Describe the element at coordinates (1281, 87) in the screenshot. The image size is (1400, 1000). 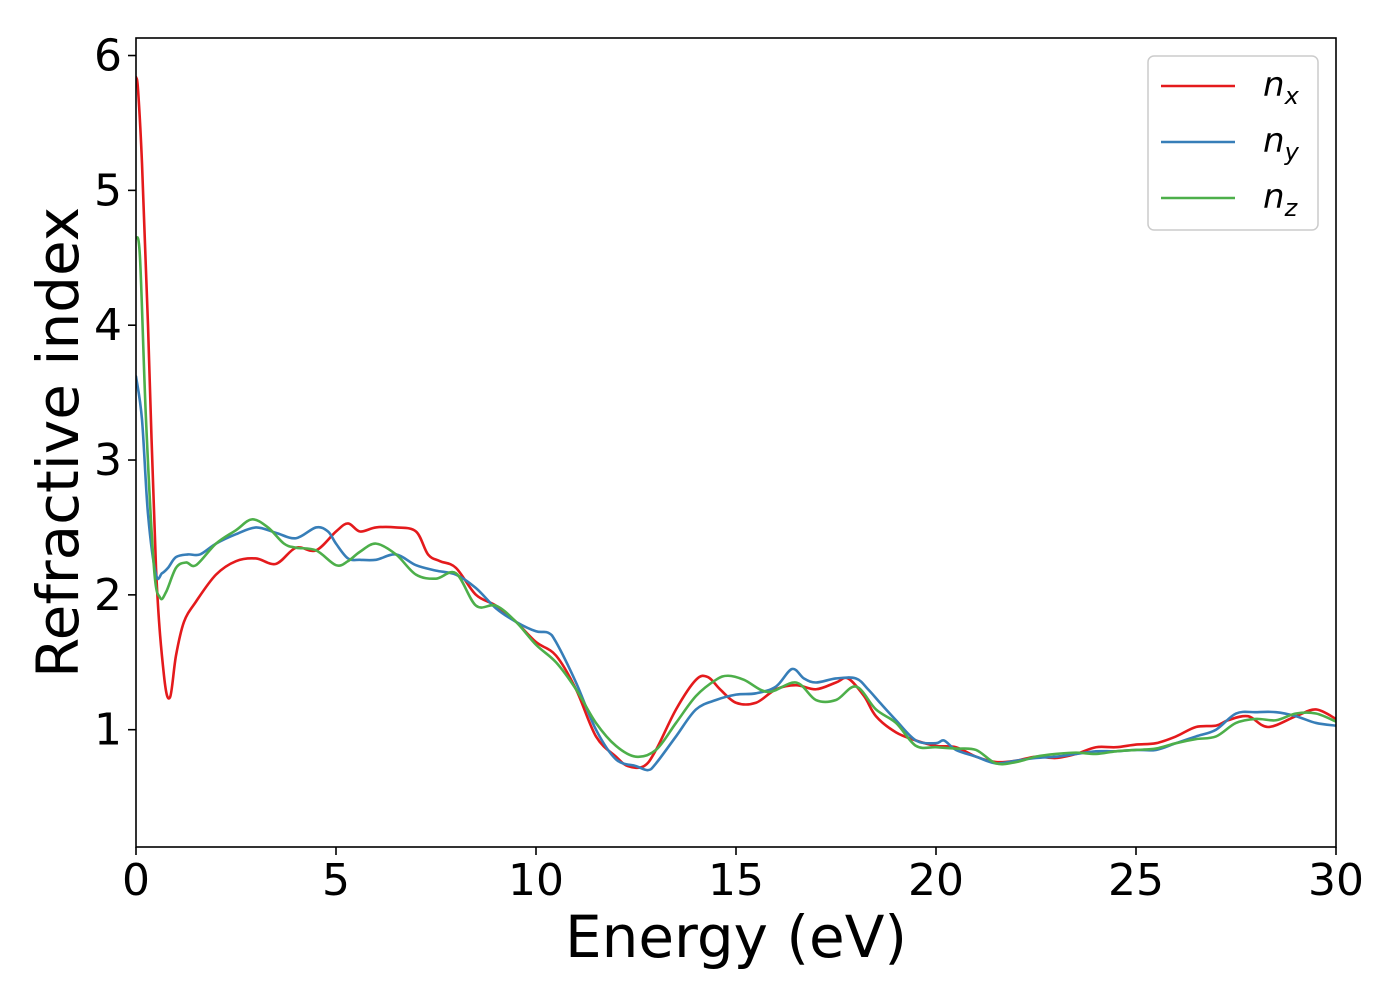
I see `legend-label-n-x: nx` at that location.